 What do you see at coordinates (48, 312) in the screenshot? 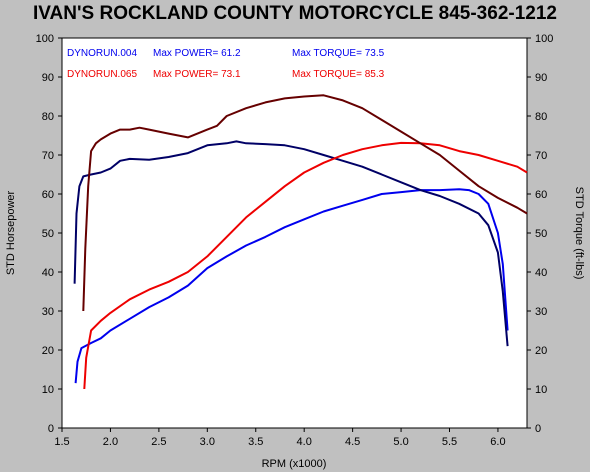
I see `y-tick-label-left: 30` at bounding box center [48, 312].